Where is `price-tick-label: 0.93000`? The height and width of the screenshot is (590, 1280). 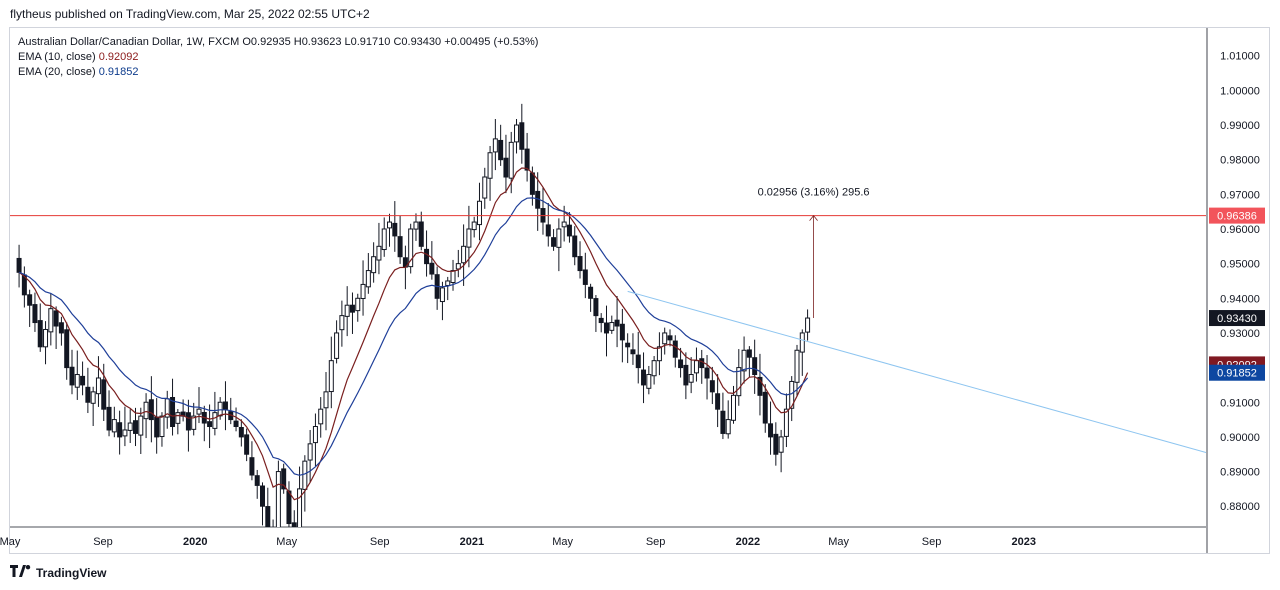
price-tick-label: 0.93000 is located at coordinates (1240, 334).